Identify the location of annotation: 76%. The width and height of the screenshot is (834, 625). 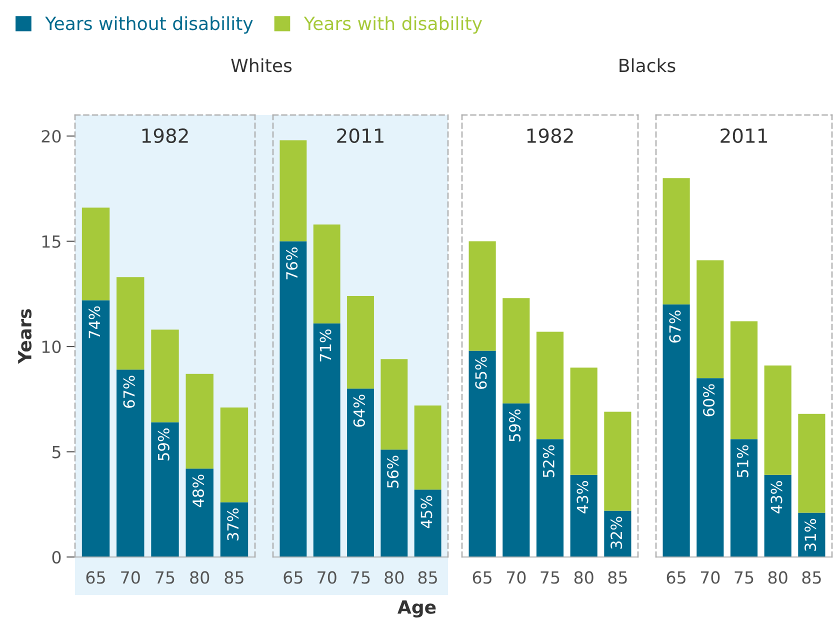
(292, 263).